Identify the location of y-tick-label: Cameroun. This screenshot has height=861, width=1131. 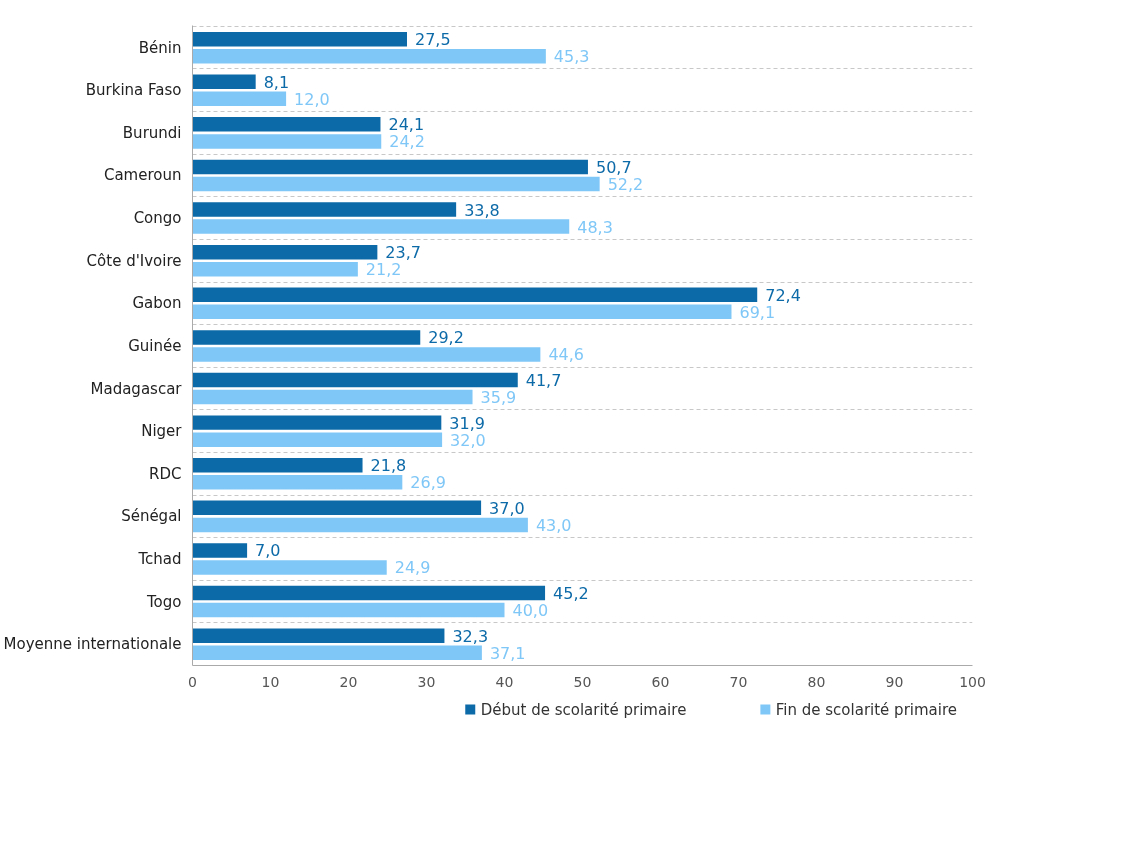
(142, 175).